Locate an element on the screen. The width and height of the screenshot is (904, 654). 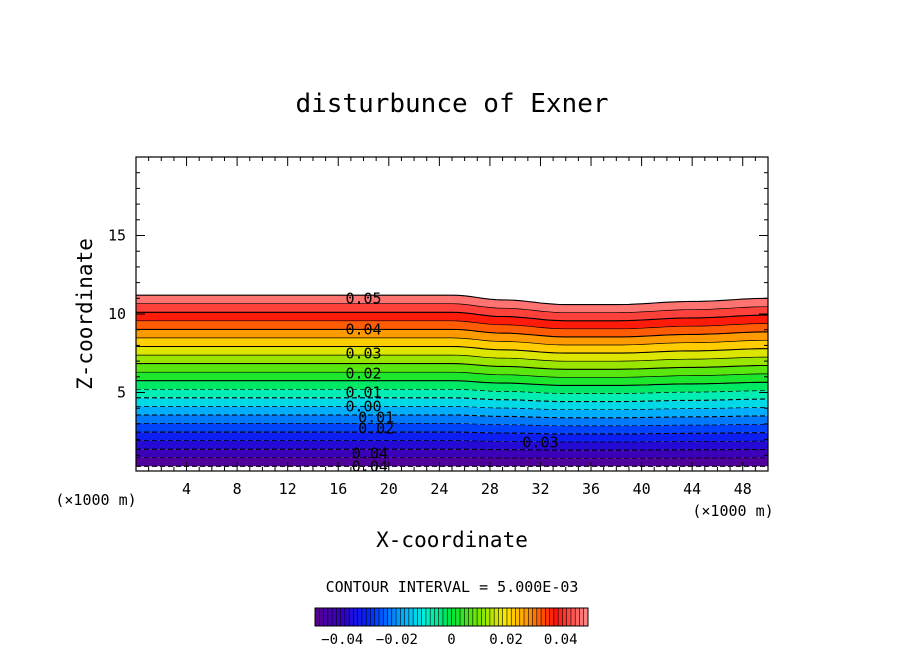
y-tick-label: 10 is located at coordinates (117, 314).